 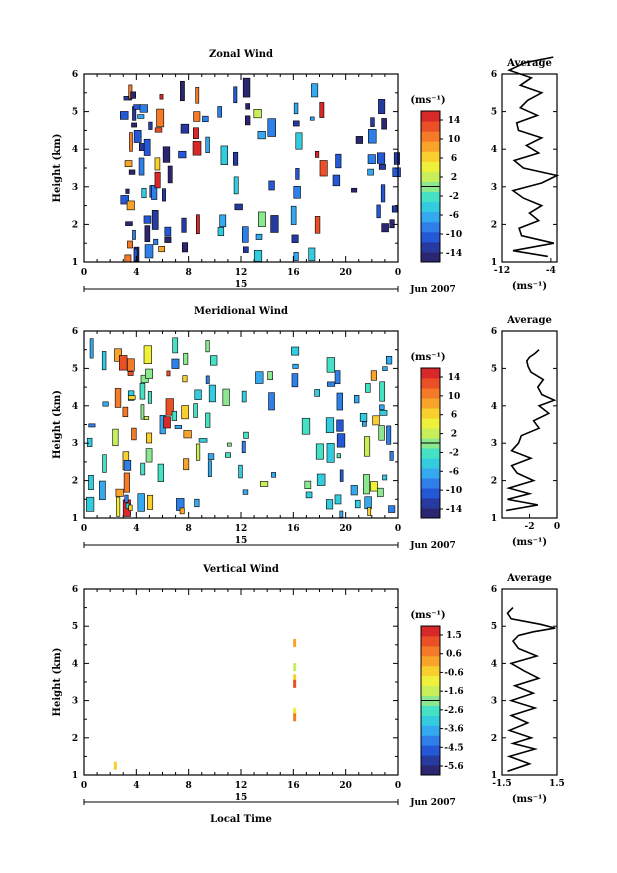 What do you see at coordinates (501, 784) in the screenshot?
I see `average-x-tick-label: -1.5` at bounding box center [501, 784].